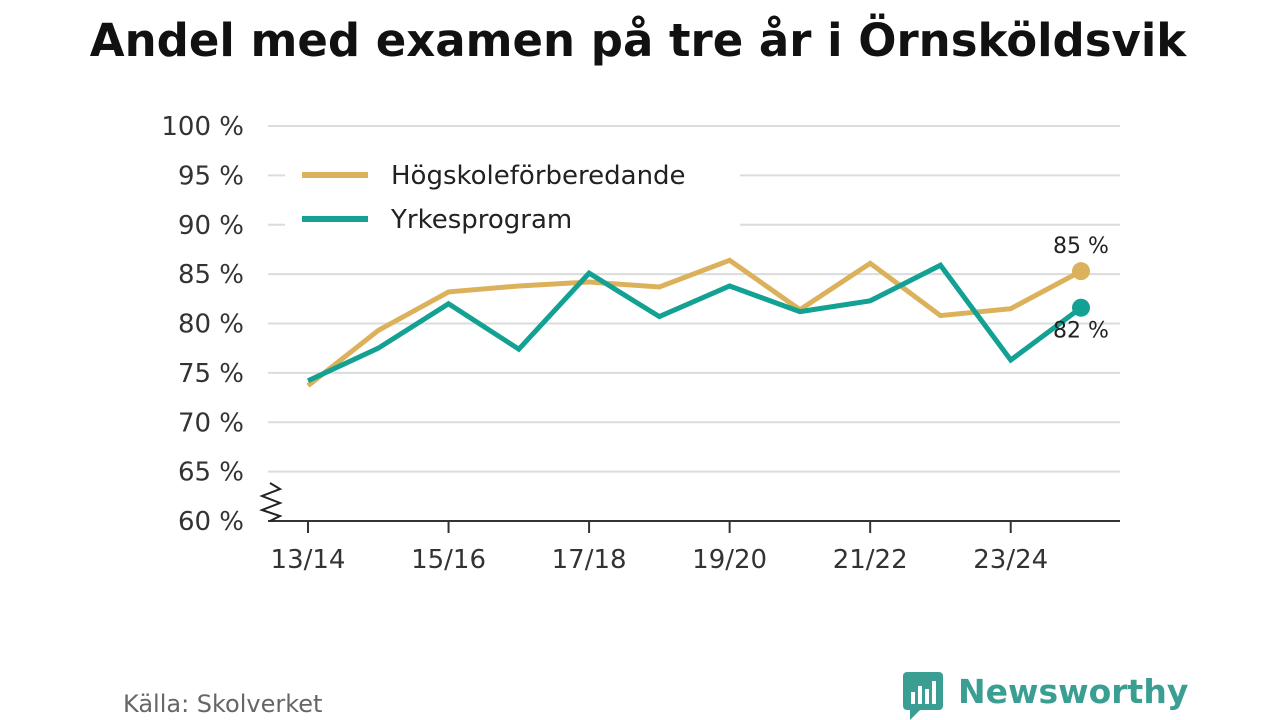 The height and width of the screenshot is (720, 1280). I want to click on y-tick-label: 75 %, so click(211, 374).